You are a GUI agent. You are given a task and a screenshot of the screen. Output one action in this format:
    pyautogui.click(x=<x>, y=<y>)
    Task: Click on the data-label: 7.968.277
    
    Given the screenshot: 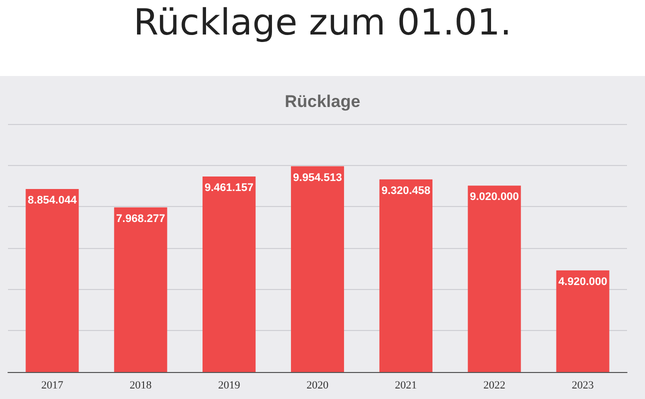 What is the action you would take?
    pyautogui.click(x=141, y=218)
    